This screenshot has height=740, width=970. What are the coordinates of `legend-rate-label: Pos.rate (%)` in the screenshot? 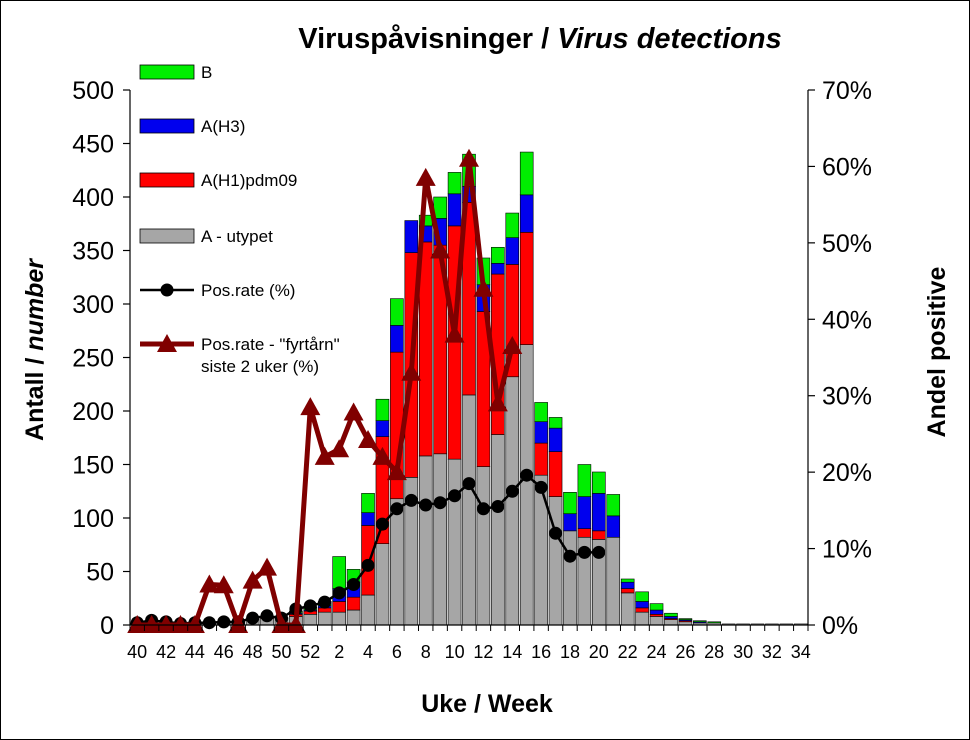 It's located at (248, 290).